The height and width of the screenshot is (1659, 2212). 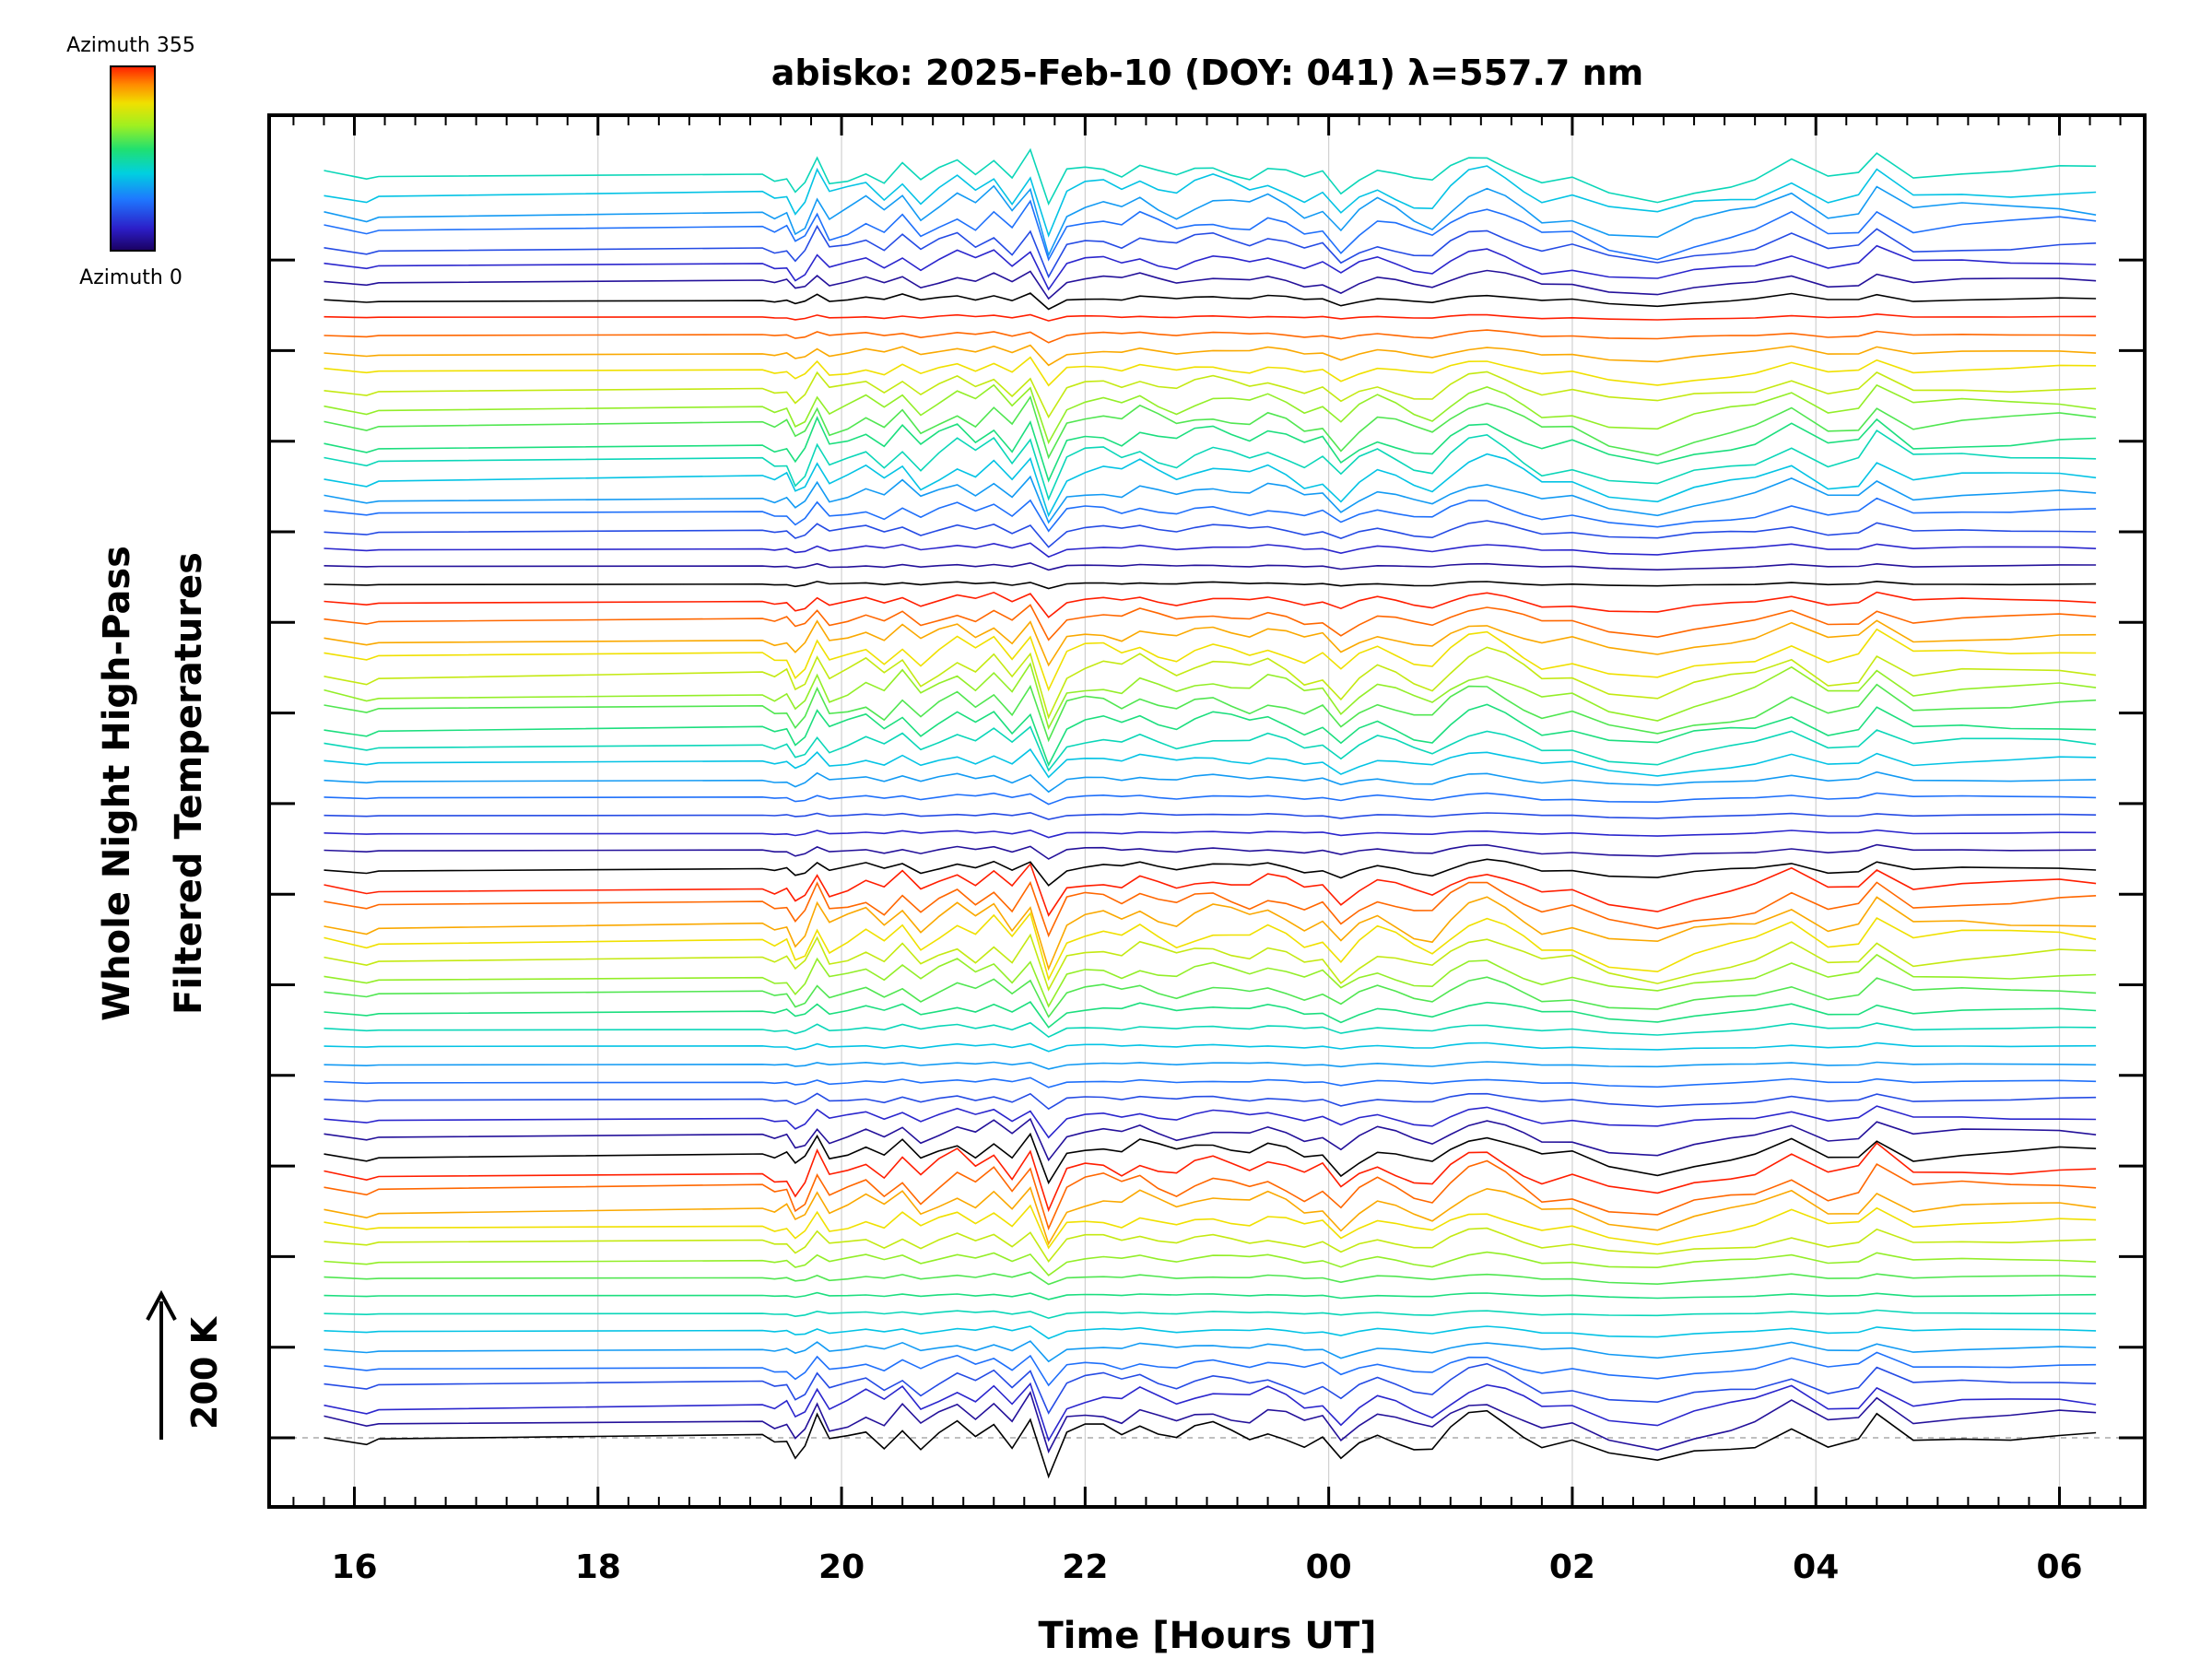 I want to click on x-axis-label: Time [Hours UT], so click(x=1208, y=1636).